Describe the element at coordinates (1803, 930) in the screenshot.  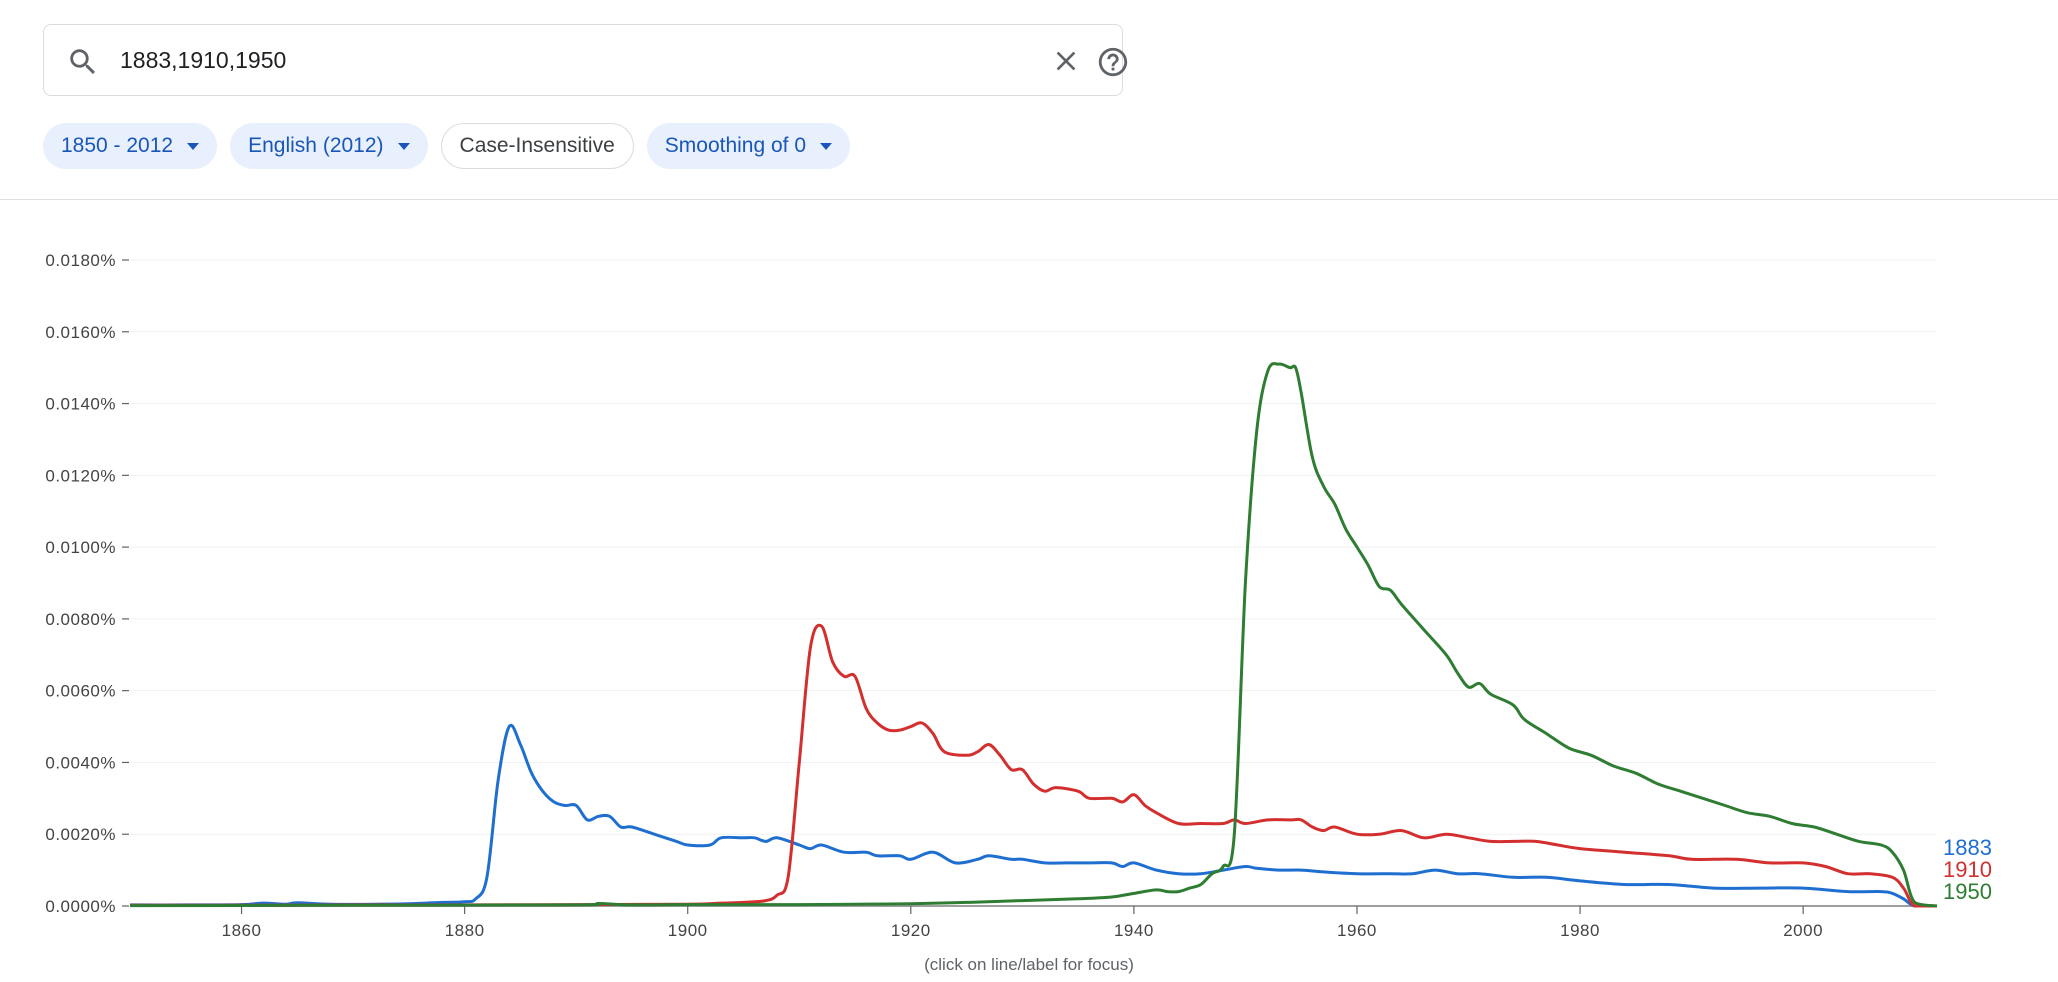
I see `x-tick-label: 2000` at that location.